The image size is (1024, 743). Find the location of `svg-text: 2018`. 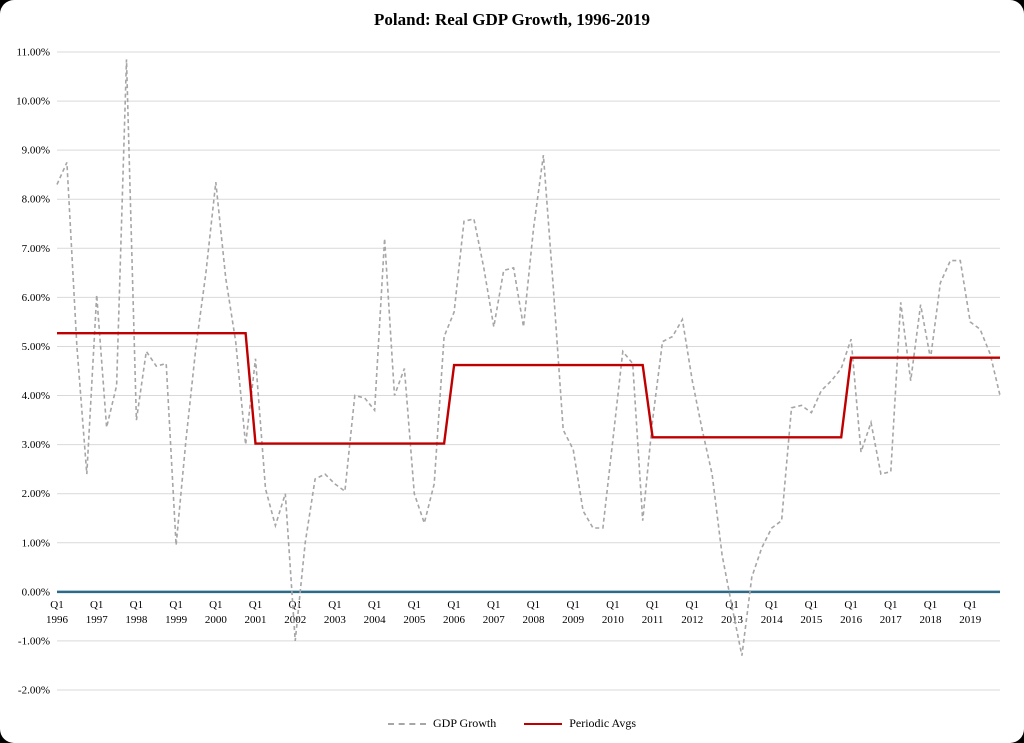

svg-text: 2018 is located at coordinates (931, 620).